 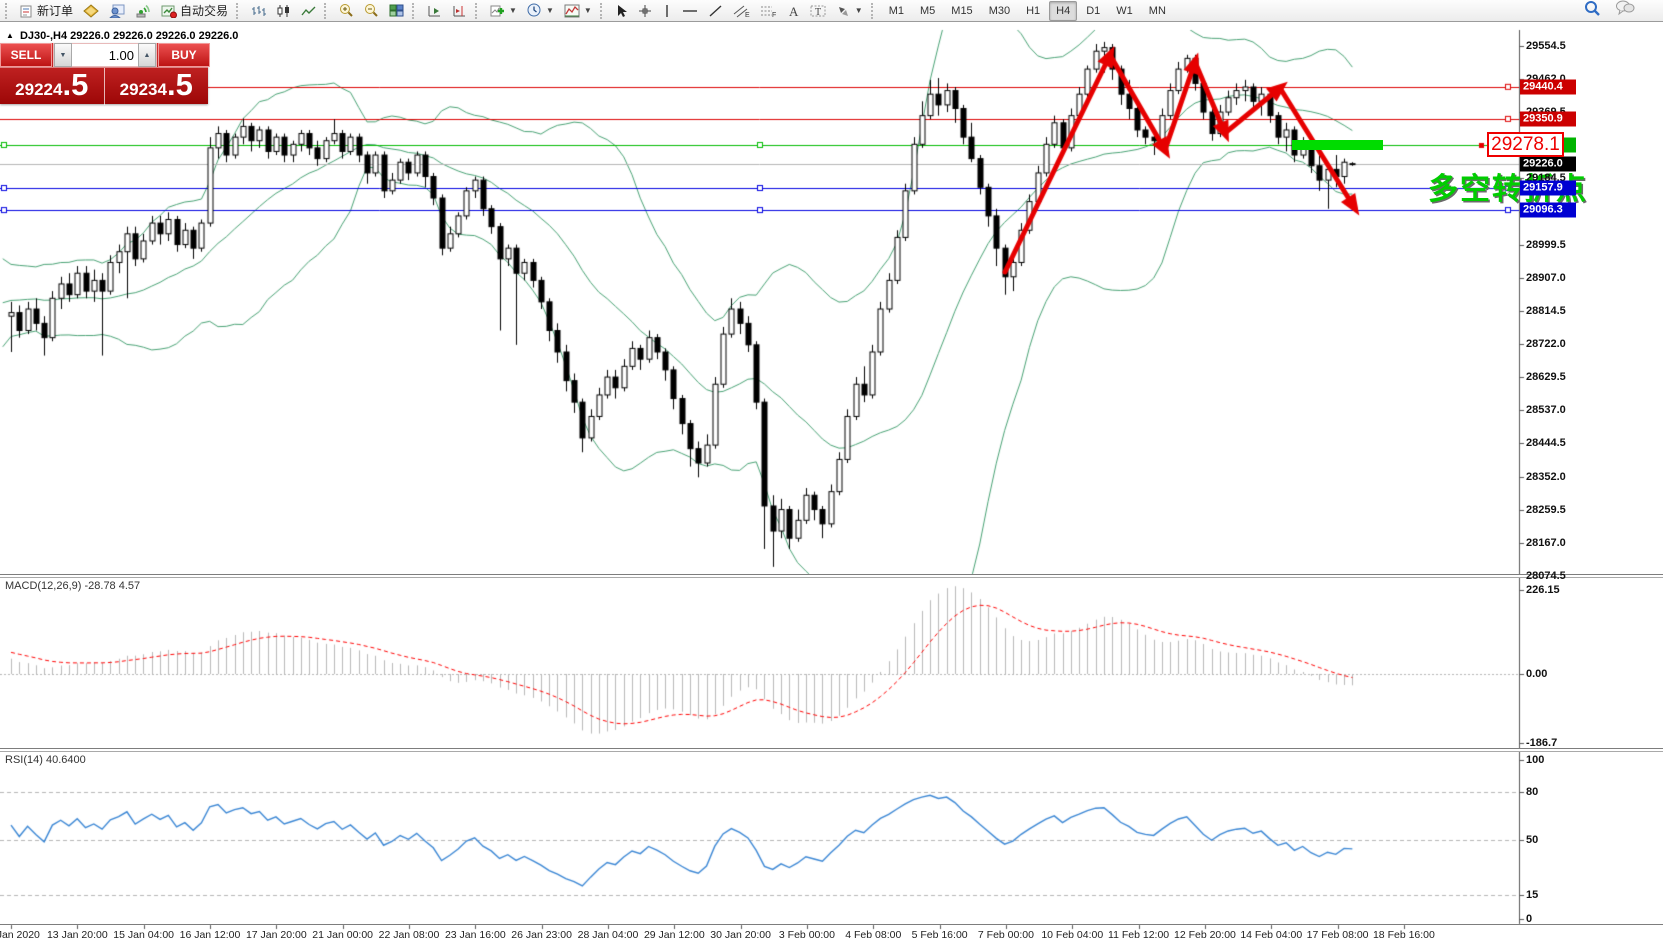 I want to click on price-line-label: 29226.0, so click(x=1548, y=164).